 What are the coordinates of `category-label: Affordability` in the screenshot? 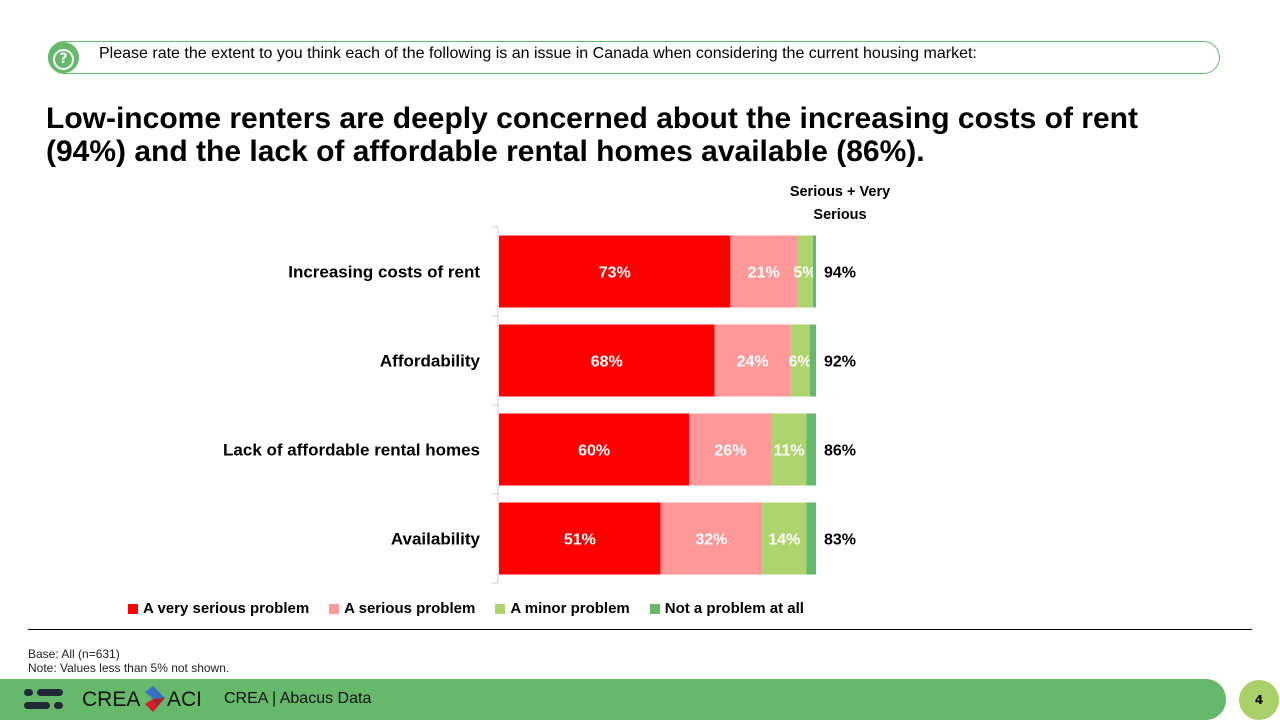 It's located at (430, 361).